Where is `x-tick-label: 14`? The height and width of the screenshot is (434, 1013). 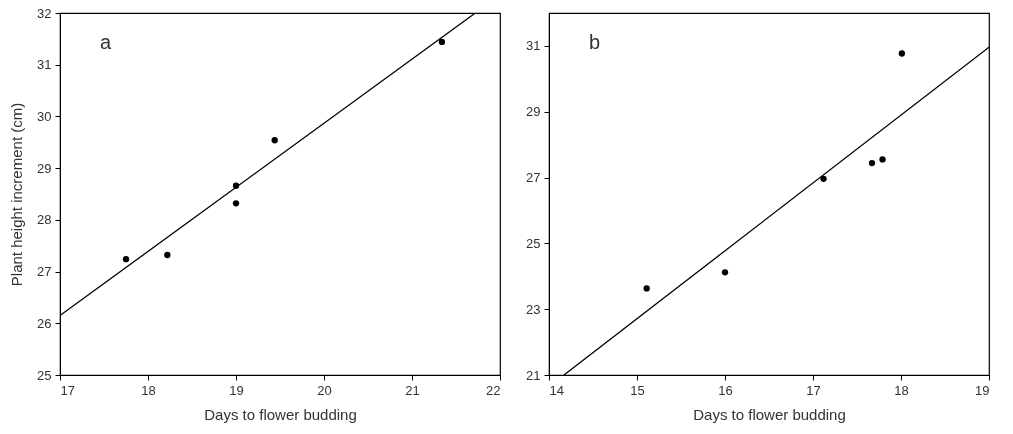 x-tick-label: 14 is located at coordinates (556, 390).